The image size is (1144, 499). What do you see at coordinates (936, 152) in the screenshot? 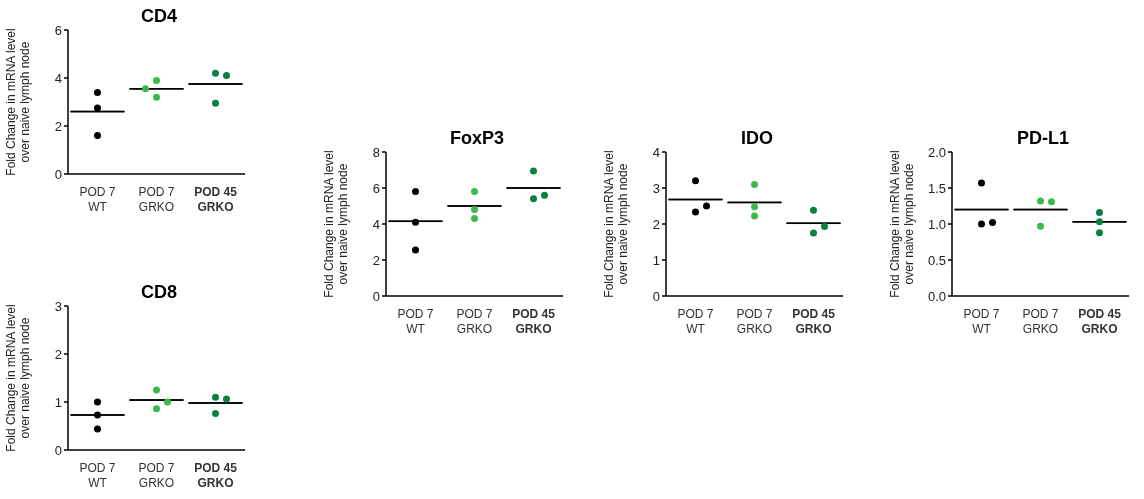
I see `y-tick-label: 2.0` at bounding box center [936, 152].